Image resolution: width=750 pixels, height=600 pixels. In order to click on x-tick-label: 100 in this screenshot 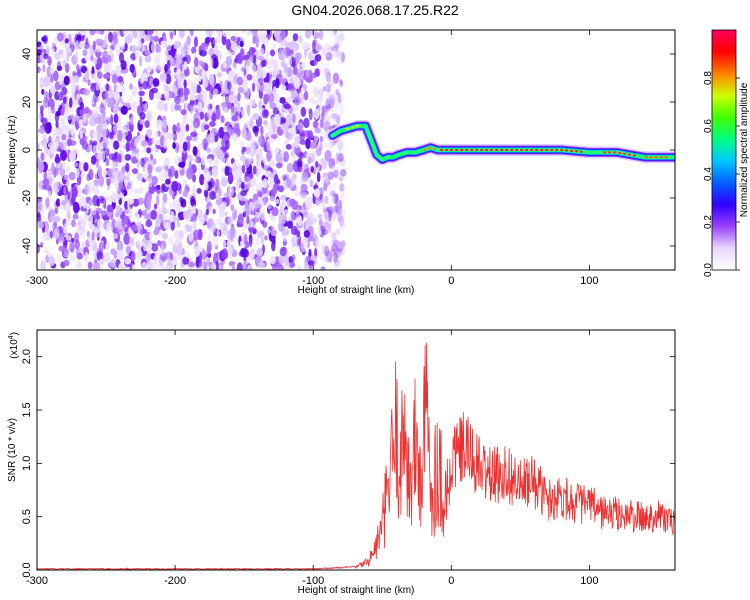, I will do `click(589, 581)`.